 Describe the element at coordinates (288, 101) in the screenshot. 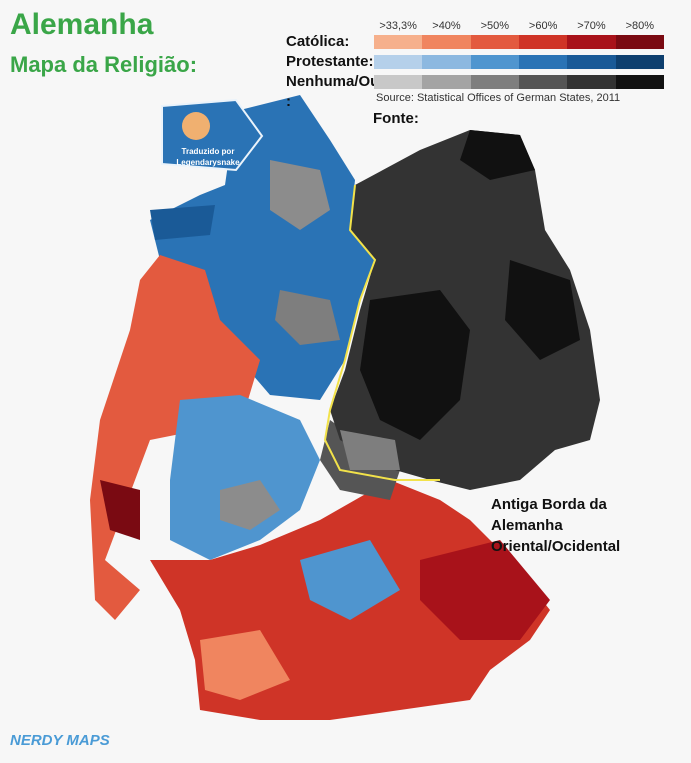

I see `legend-colon-fragment: :` at that location.